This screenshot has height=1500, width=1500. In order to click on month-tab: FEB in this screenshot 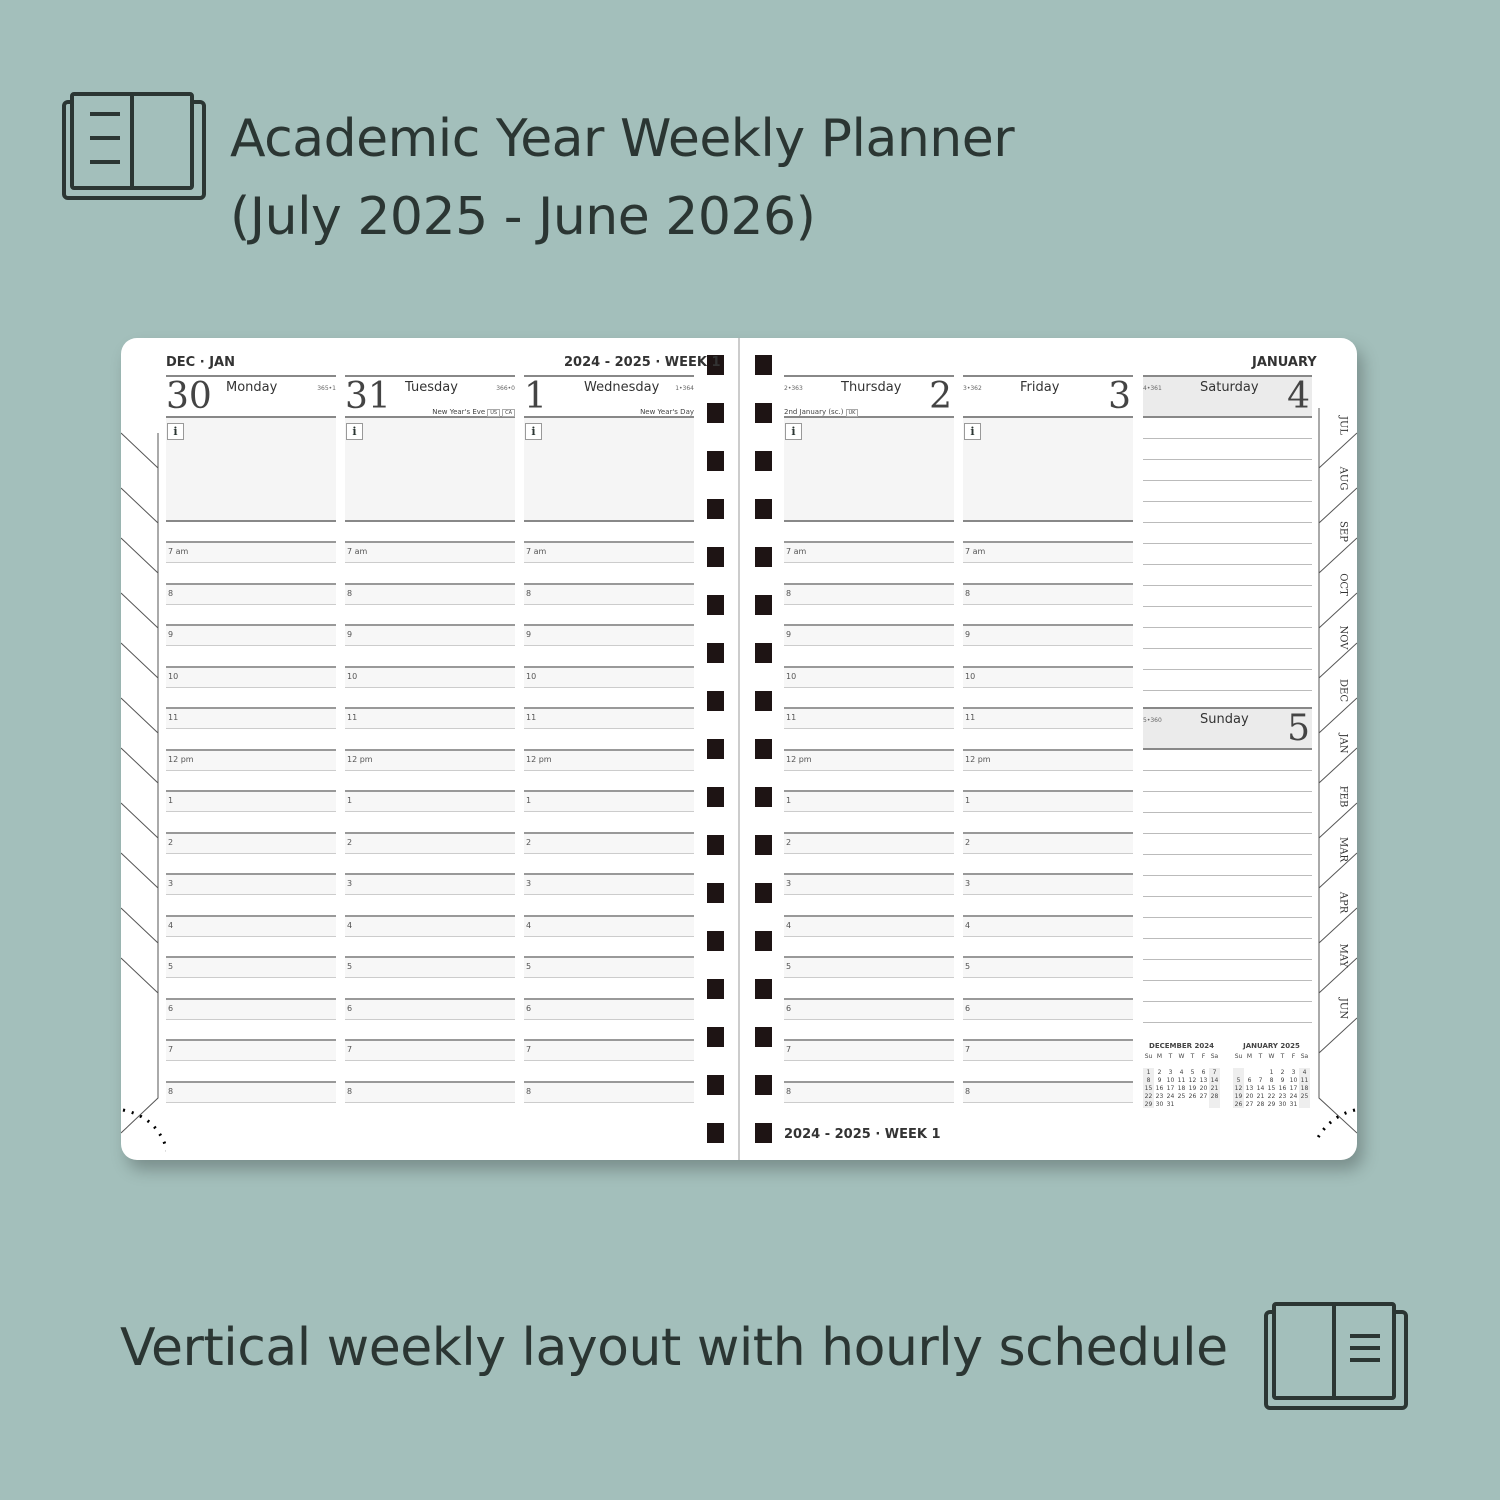, I will do `click(1343, 796)`.